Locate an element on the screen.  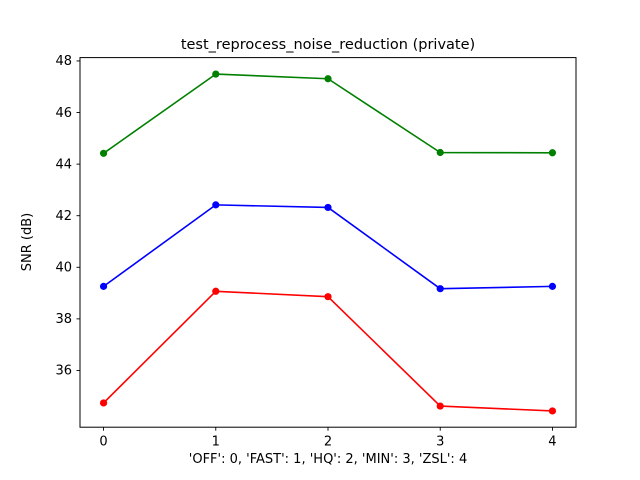
x-tick-label: 3 is located at coordinates (440, 442).